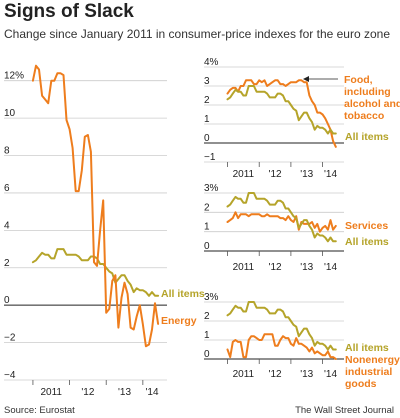 The image size is (400, 418). I want to click on food-label: alcohol and, so click(372, 104).